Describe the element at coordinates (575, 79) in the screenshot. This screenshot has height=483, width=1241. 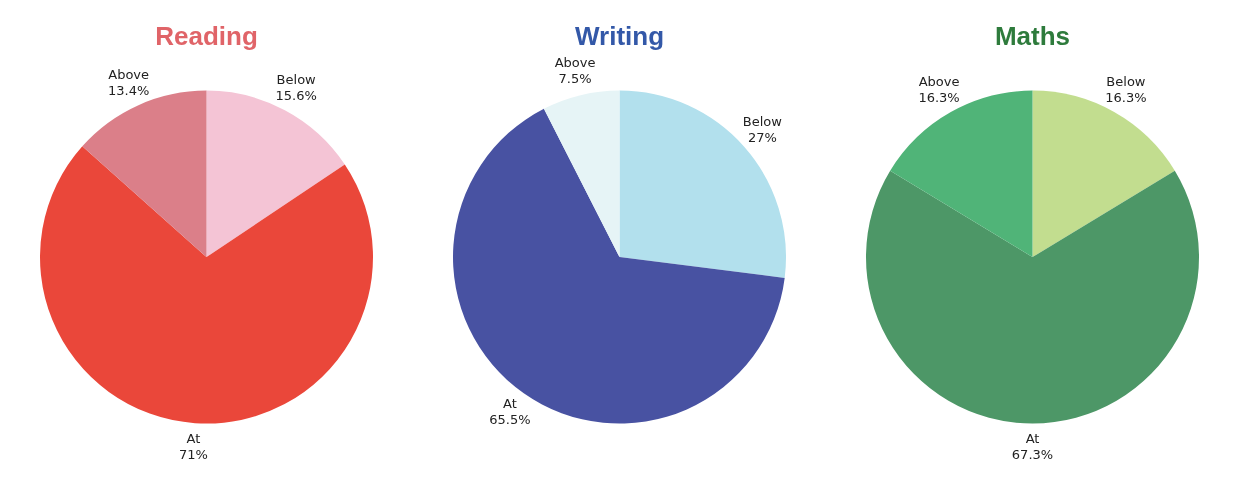
I see `data-label: 7.5%` at that location.